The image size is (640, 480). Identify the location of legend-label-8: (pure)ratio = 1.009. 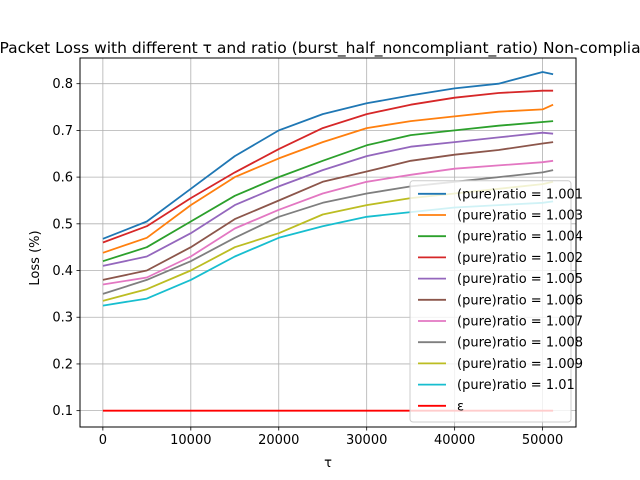
(520, 364).